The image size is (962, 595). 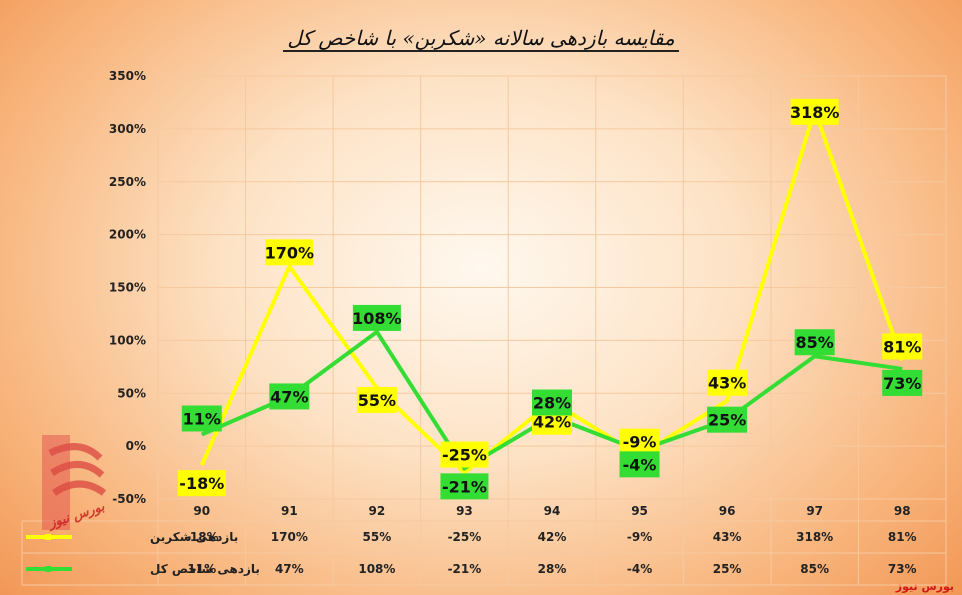 What do you see at coordinates (639, 569) in the screenshot?
I see `table-cell: -4%` at bounding box center [639, 569].